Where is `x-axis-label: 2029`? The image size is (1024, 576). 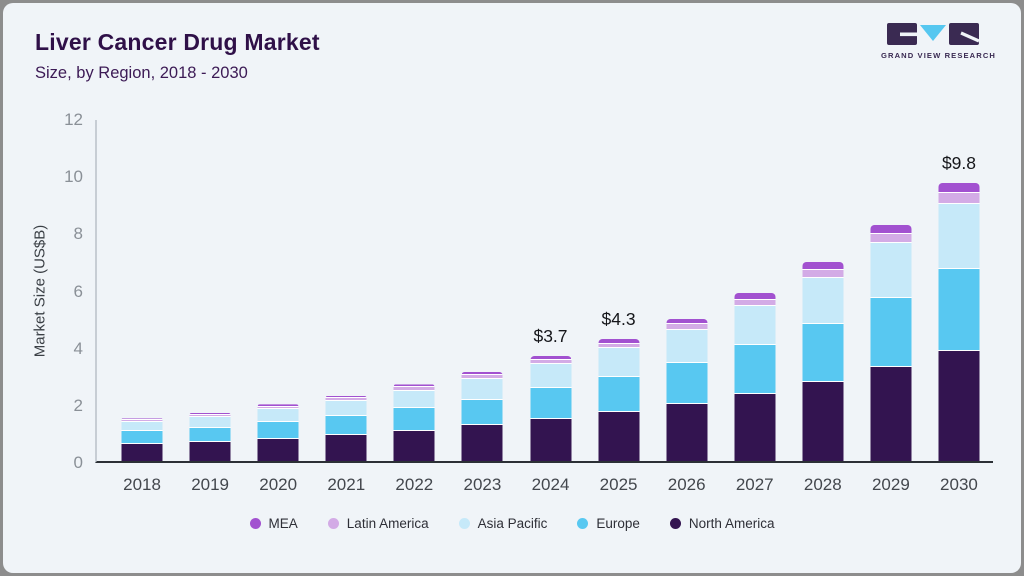
x-axis-label: 2029 is located at coordinates (890, 484).